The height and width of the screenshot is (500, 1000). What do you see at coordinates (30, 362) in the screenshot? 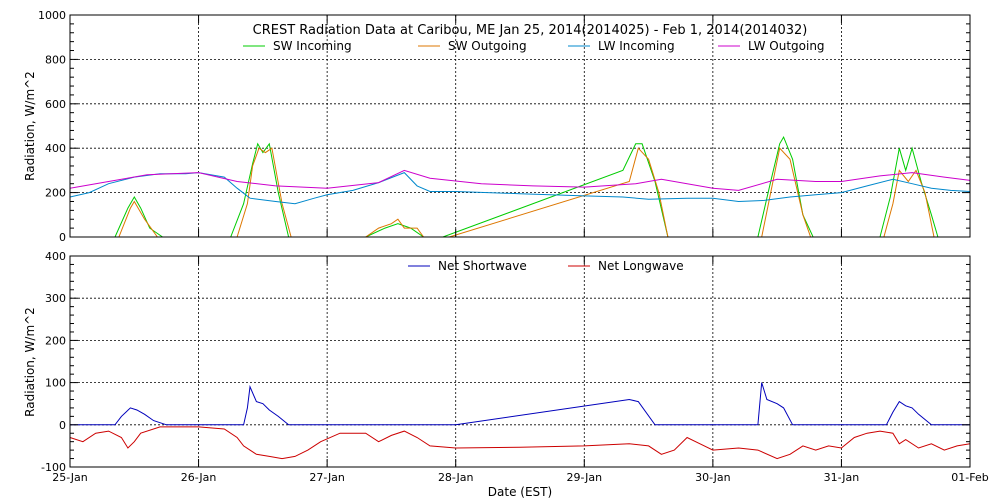
I see `bottom-y-label: Radiation, W/m^2` at bounding box center [30, 362].